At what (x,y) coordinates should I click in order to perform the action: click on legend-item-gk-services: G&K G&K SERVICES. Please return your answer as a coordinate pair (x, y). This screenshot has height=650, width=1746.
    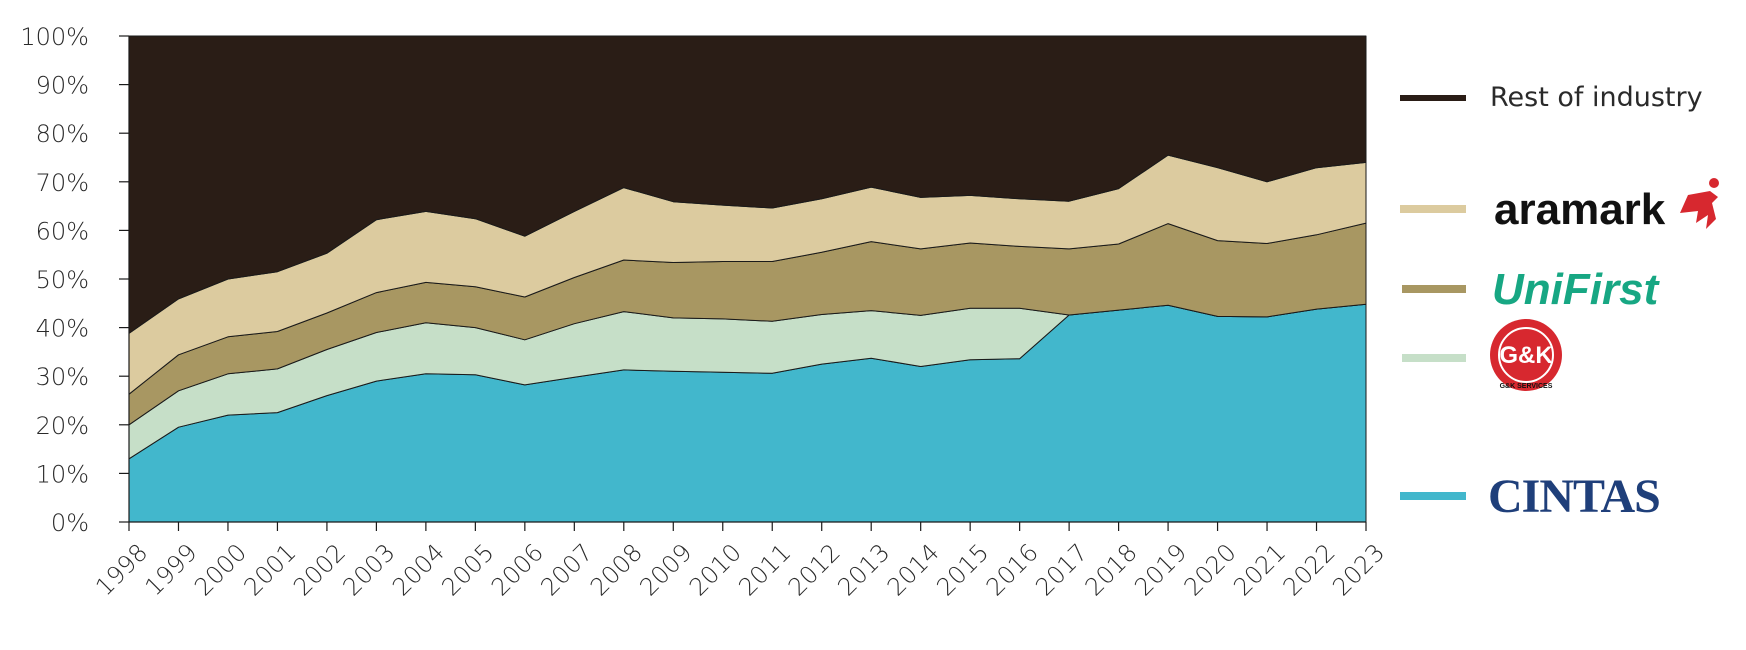
    Looking at the image, I should click on (1482, 355).